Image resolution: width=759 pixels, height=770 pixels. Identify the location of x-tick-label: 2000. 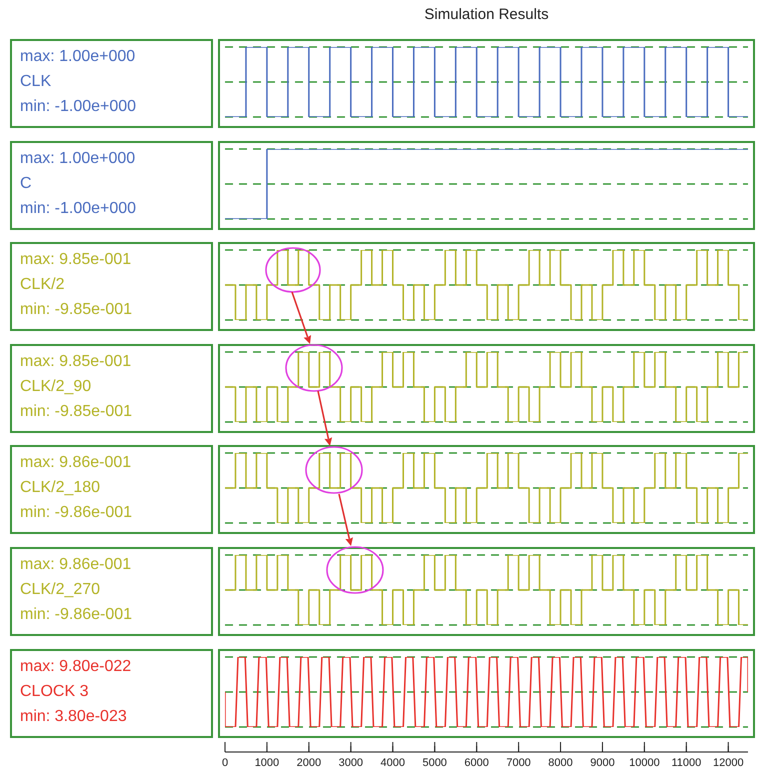
(309, 762).